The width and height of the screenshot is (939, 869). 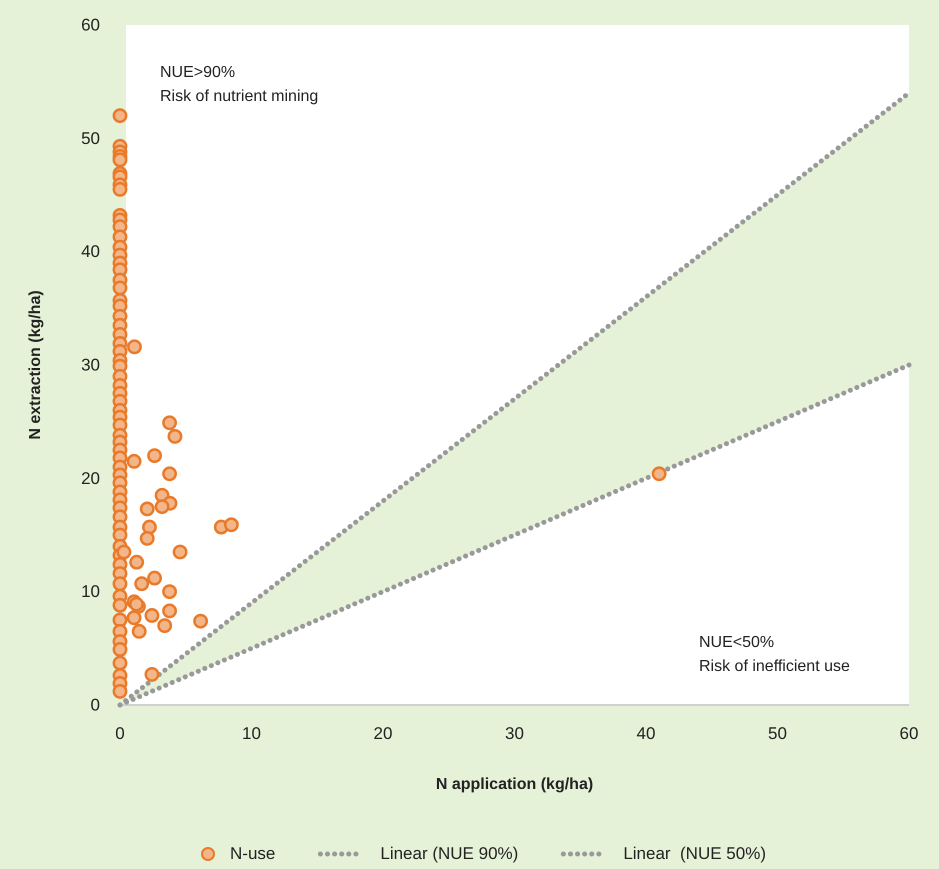 I want to click on y-tick-label: 20, so click(x=90, y=478).